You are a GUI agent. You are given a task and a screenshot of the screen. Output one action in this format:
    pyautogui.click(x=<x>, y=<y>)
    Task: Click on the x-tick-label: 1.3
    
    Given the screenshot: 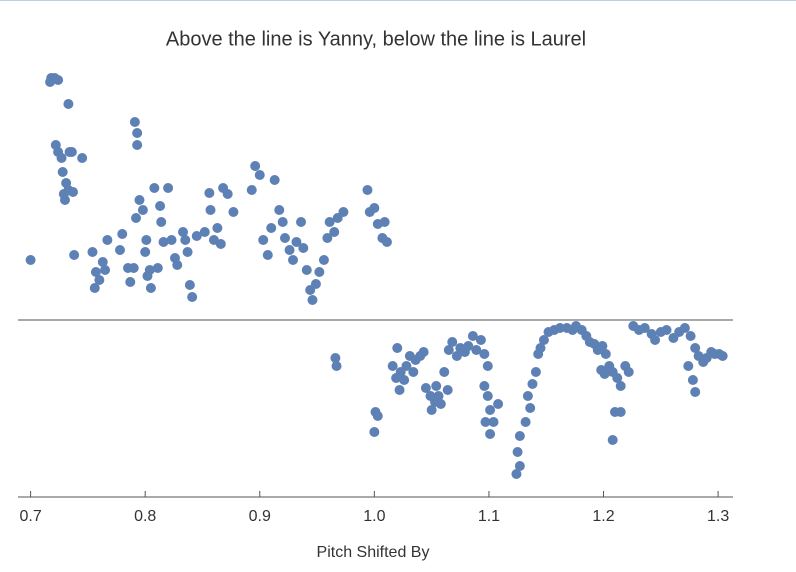 What is the action you would take?
    pyautogui.click(x=718, y=516)
    